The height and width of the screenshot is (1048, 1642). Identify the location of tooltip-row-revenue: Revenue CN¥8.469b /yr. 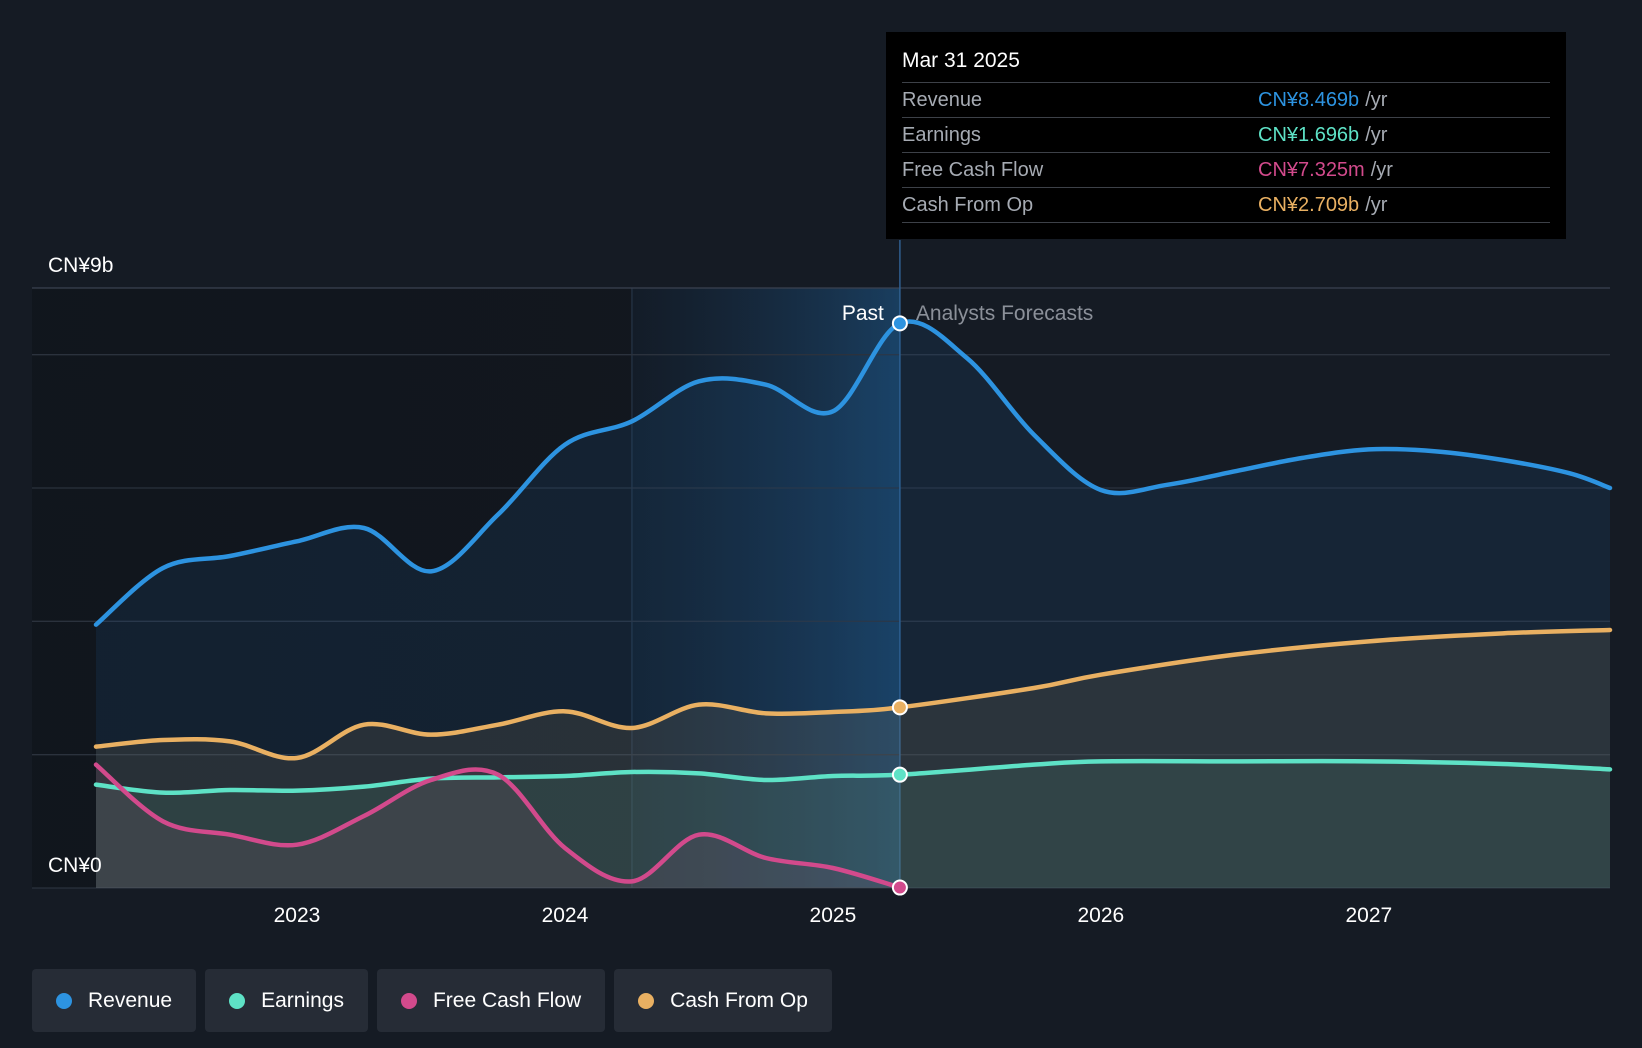
(1226, 99).